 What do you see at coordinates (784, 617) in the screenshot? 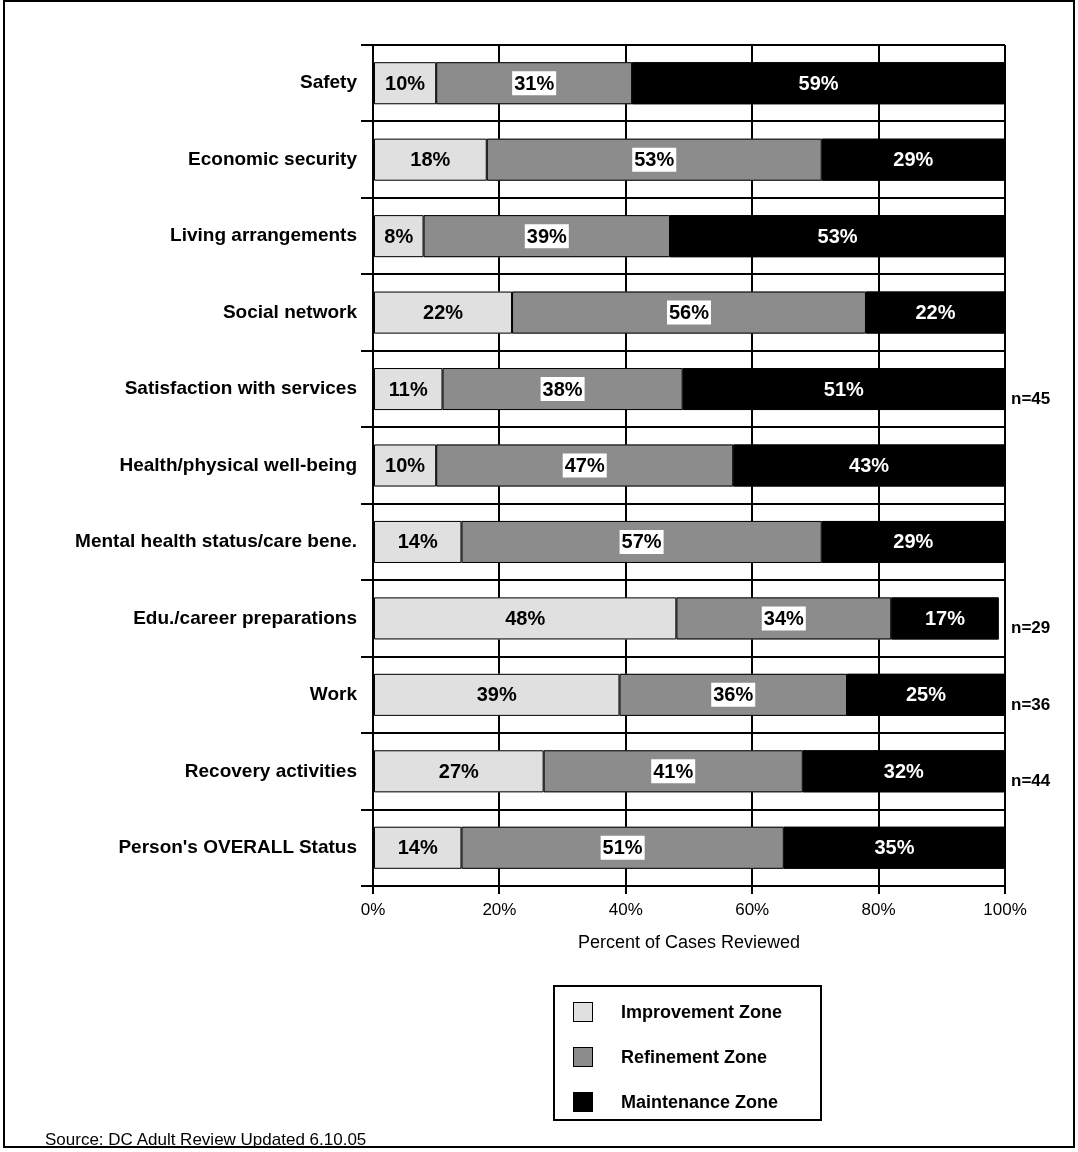
I see `data-label: 34%` at bounding box center [784, 617].